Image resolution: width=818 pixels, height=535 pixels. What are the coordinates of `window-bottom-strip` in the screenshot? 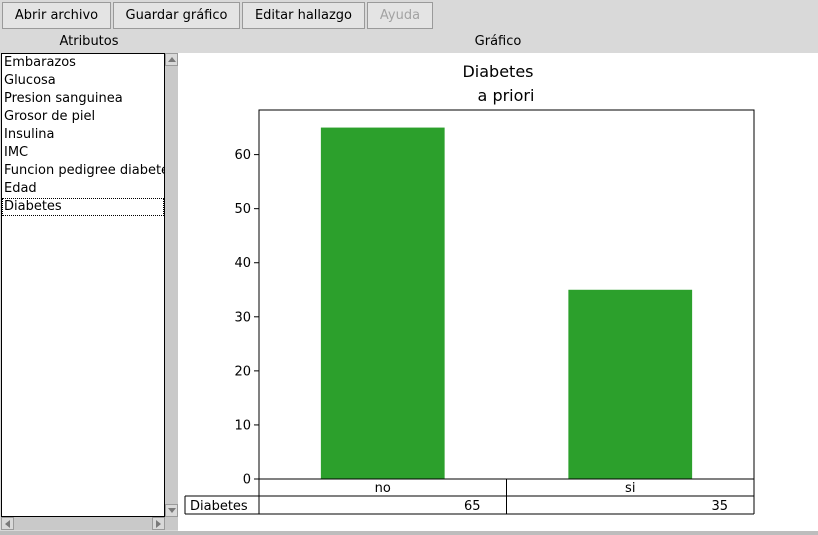 It's located at (409, 533).